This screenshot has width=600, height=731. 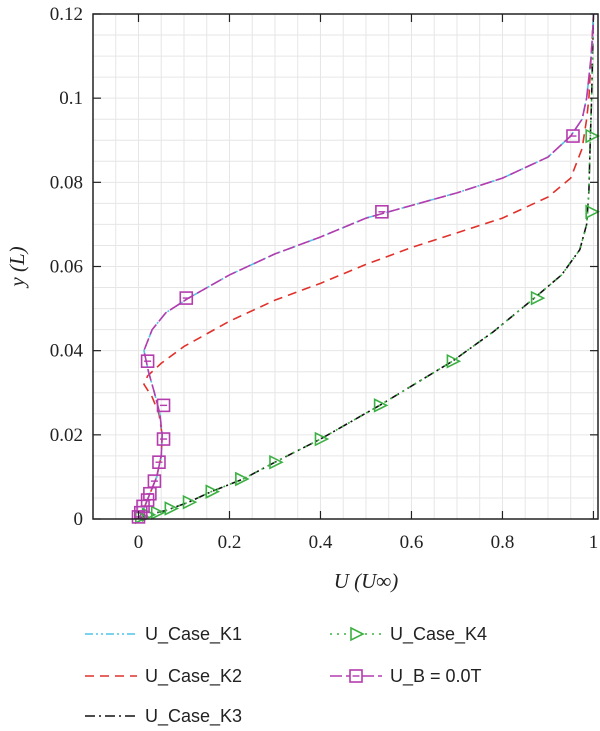 What do you see at coordinates (503, 542) in the screenshot?
I see `x-tick-label: 0.8` at bounding box center [503, 542].